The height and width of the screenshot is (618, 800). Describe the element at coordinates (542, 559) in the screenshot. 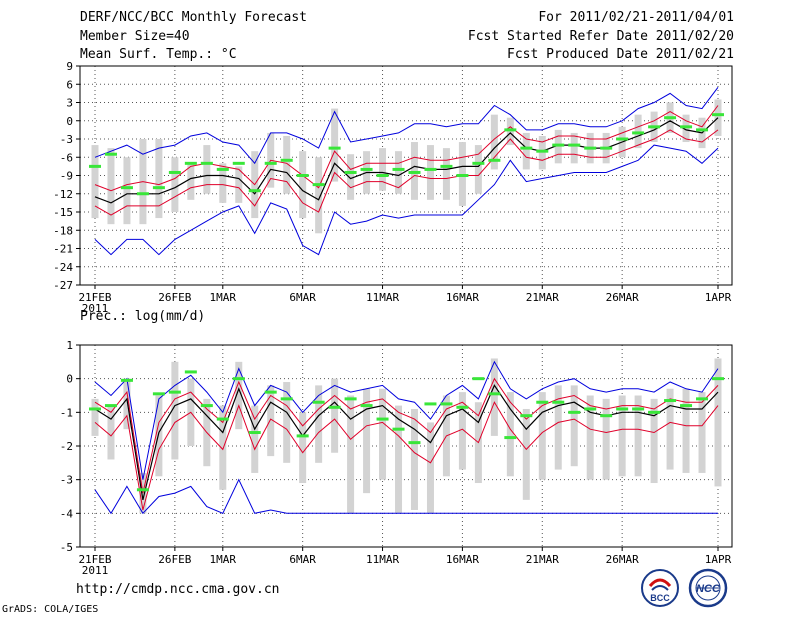

I see `prec-xtick-label: 21MAR` at that location.